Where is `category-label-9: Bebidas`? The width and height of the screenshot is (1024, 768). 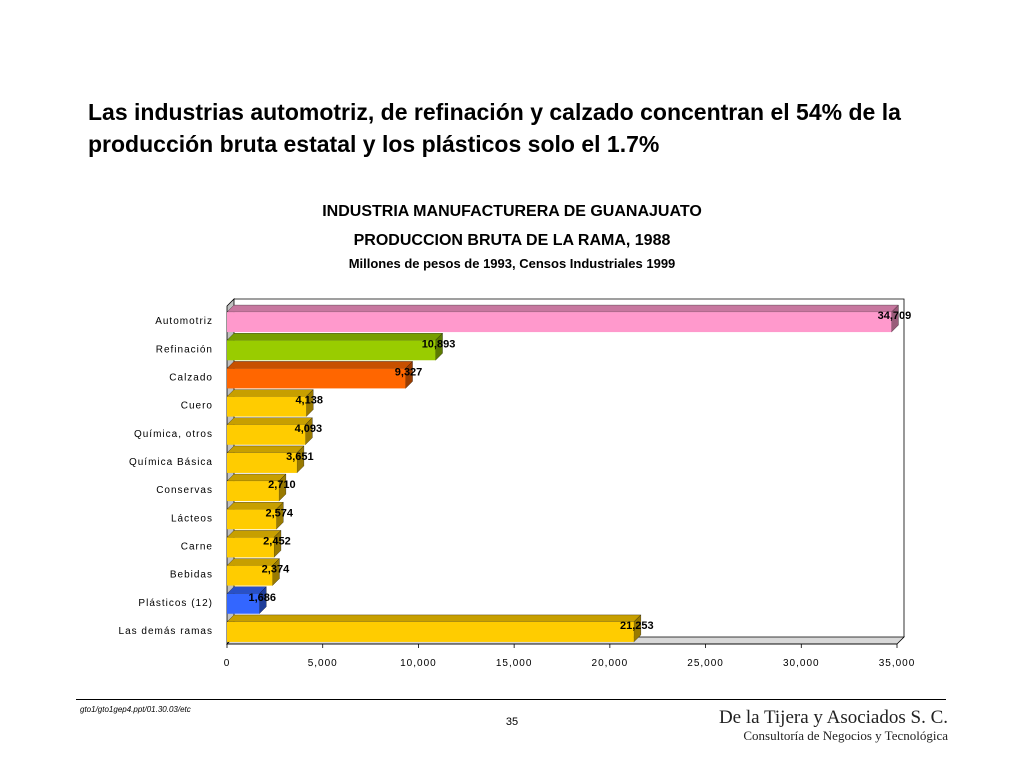
category-label-9: Bebidas is located at coordinates (191, 575).